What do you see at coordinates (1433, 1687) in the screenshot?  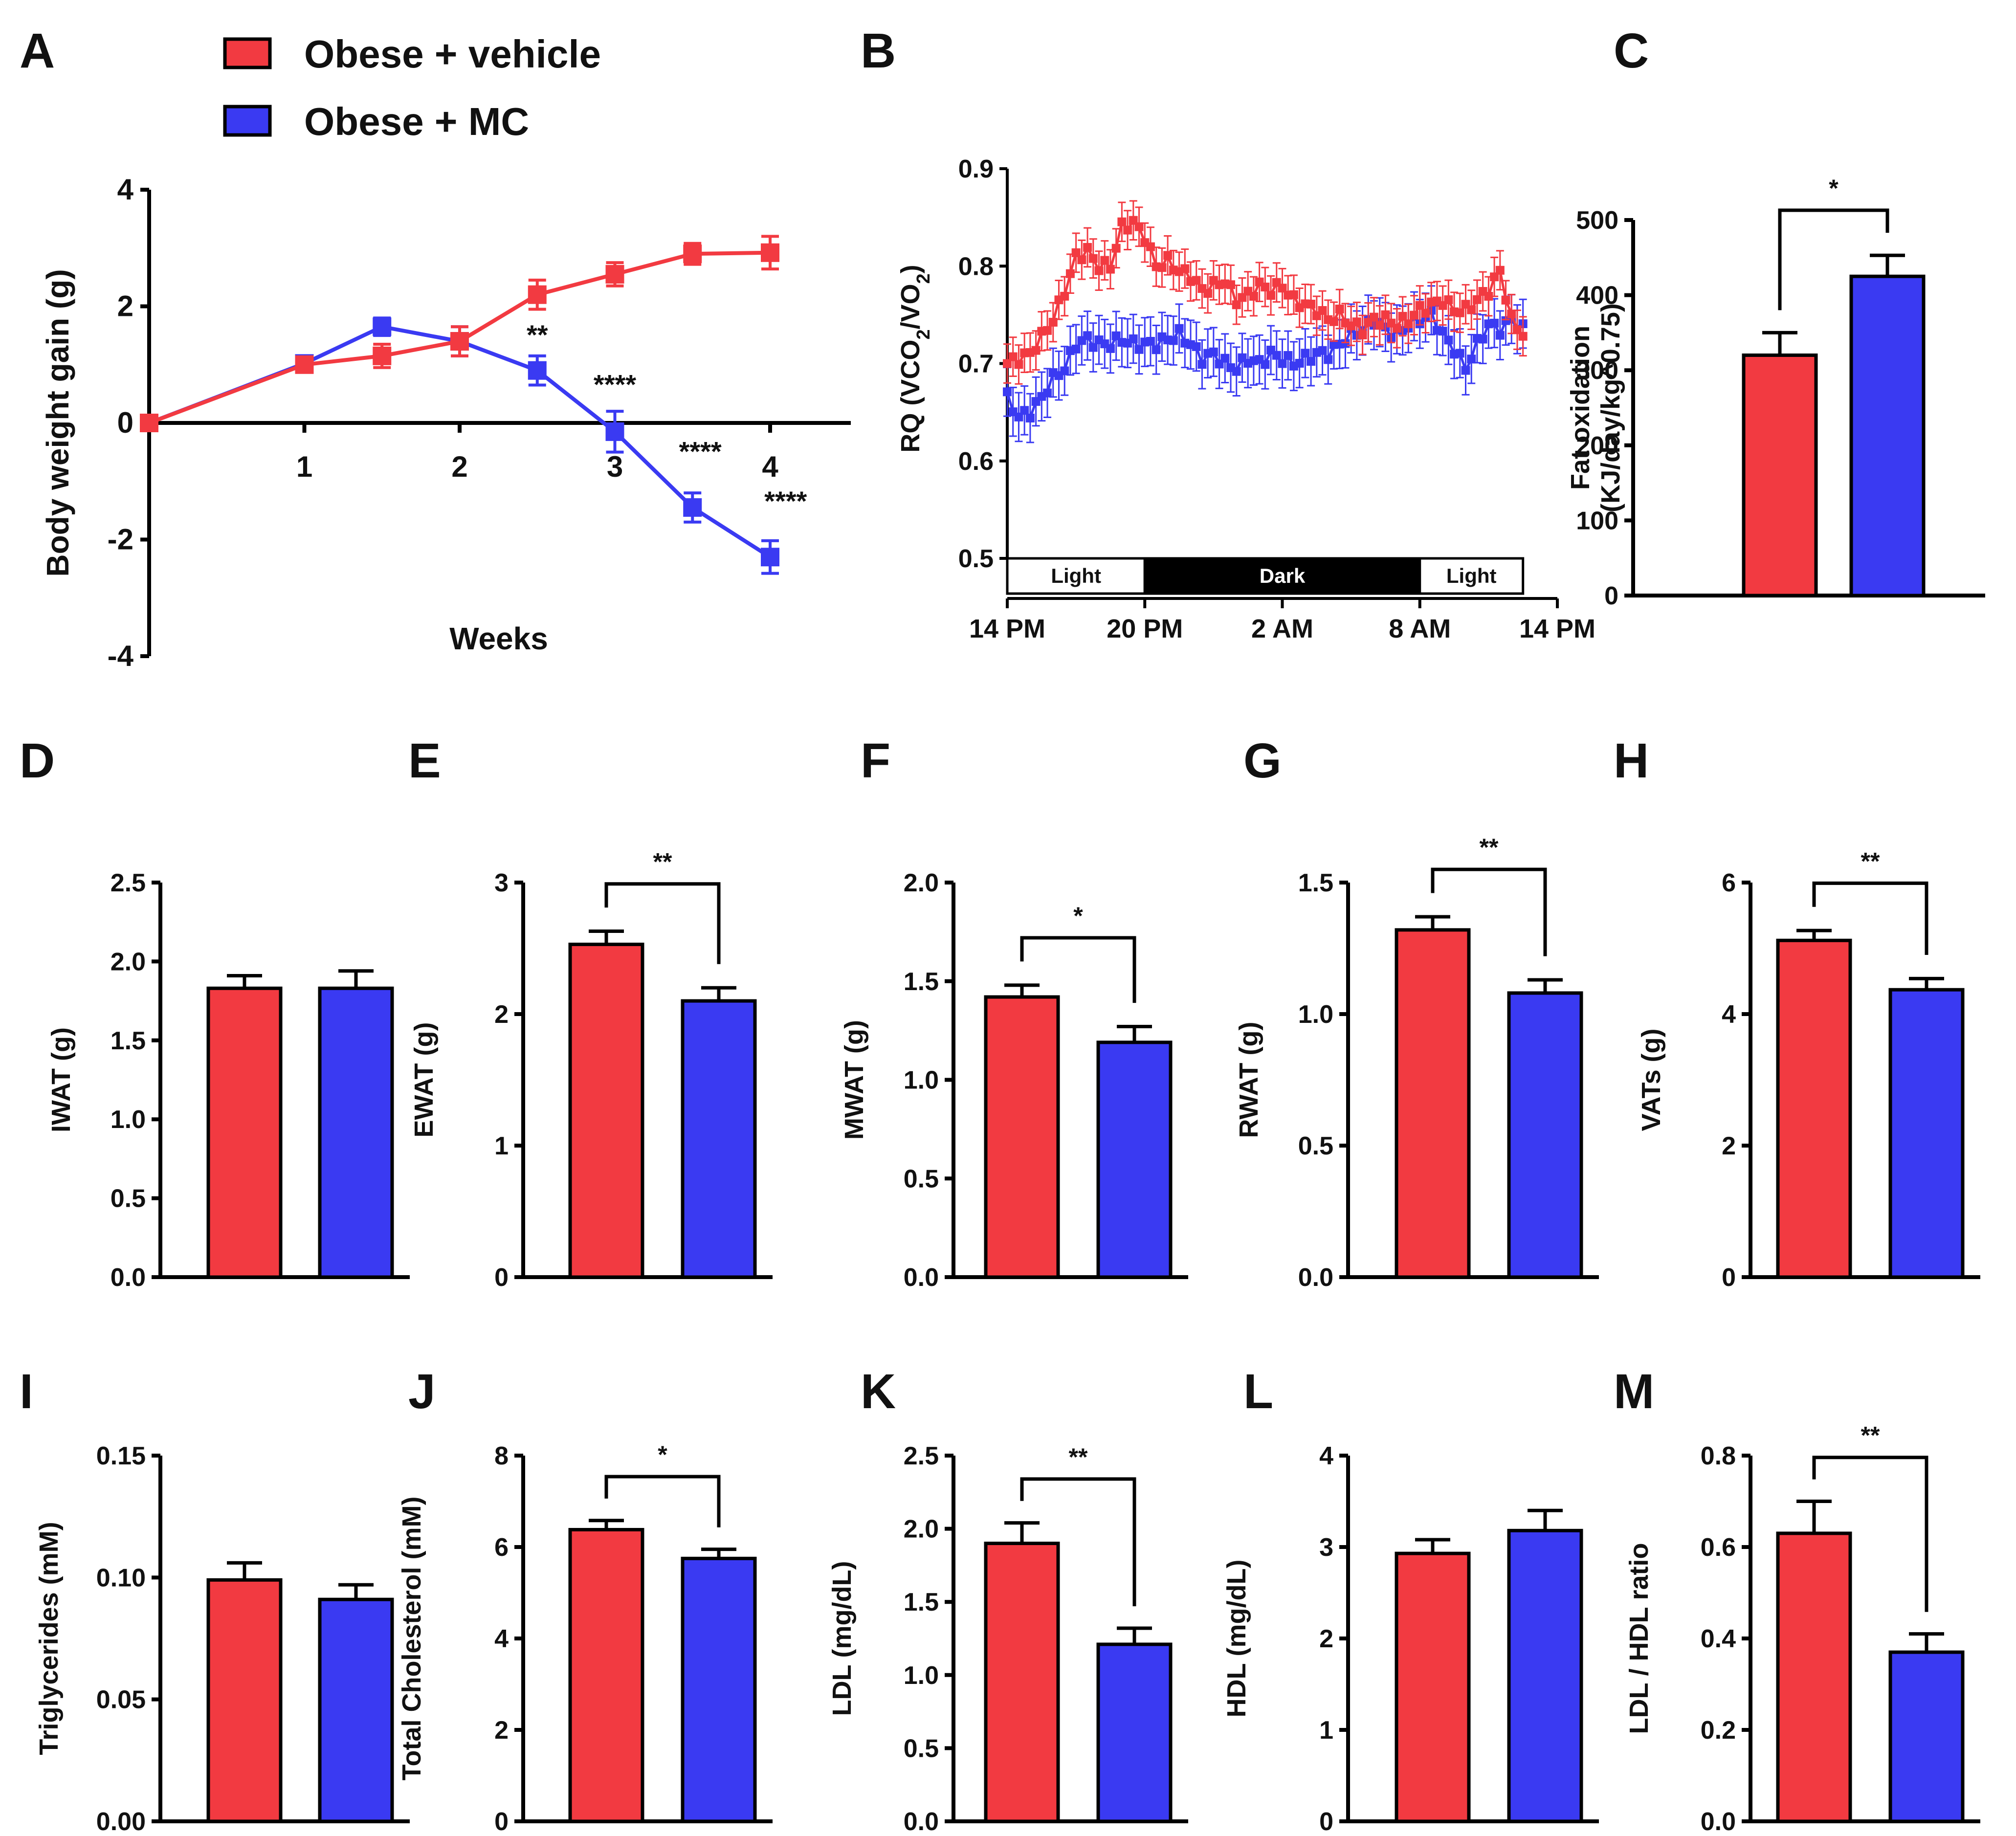 I see `bar-L-vehicle` at bounding box center [1433, 1687].